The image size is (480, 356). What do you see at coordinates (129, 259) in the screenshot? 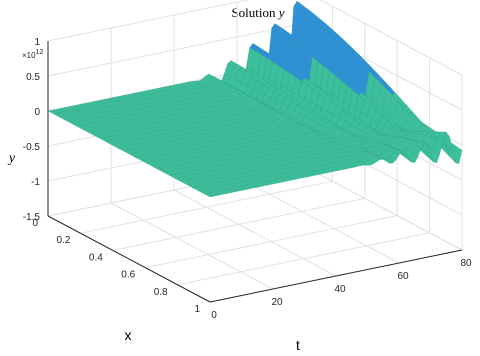
I see `x-axis-line` at bounding box center [129, 259].